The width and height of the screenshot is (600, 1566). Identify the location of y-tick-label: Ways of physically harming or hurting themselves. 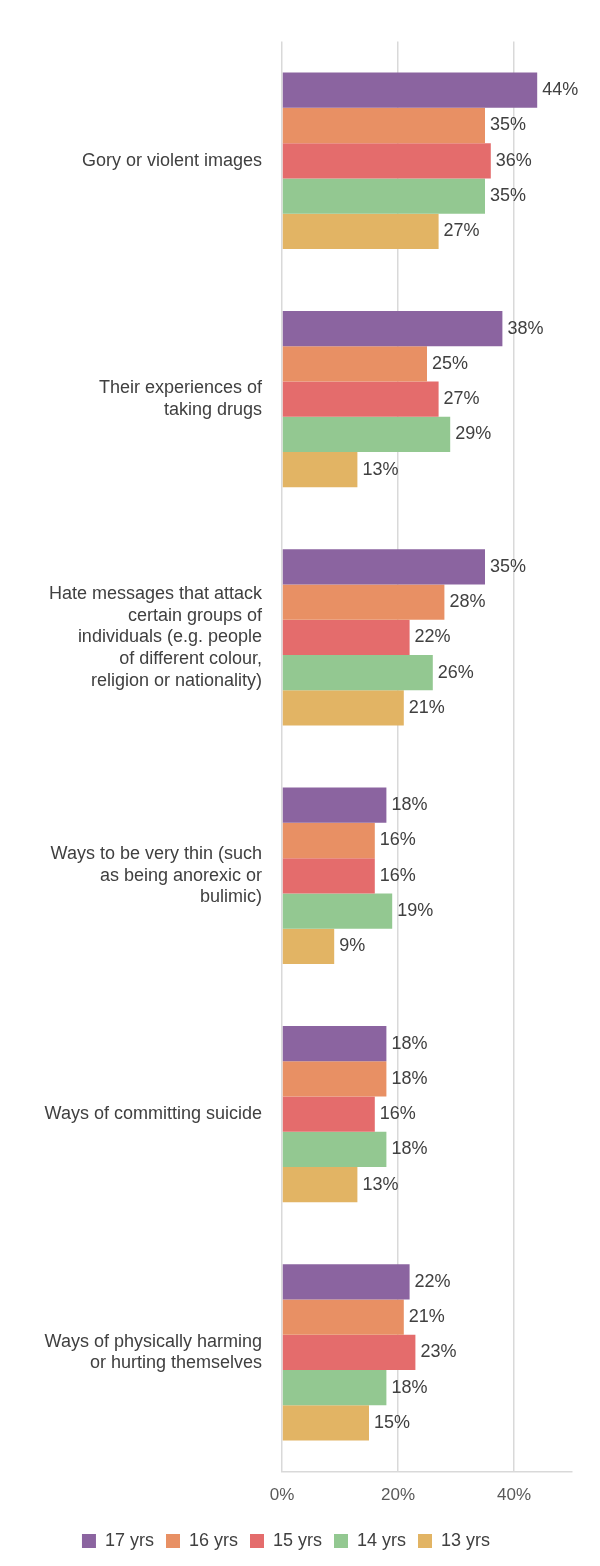
(153, 1351).